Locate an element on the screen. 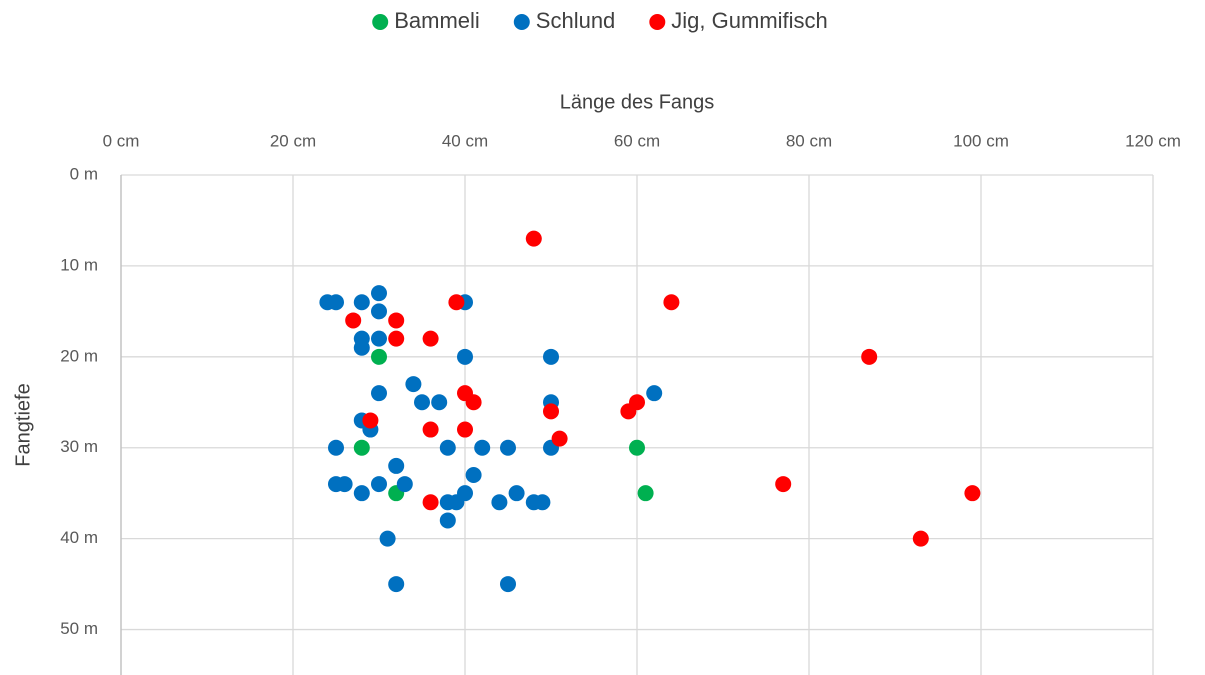  legend-label: Schlund is located at coordinates (576, 20).